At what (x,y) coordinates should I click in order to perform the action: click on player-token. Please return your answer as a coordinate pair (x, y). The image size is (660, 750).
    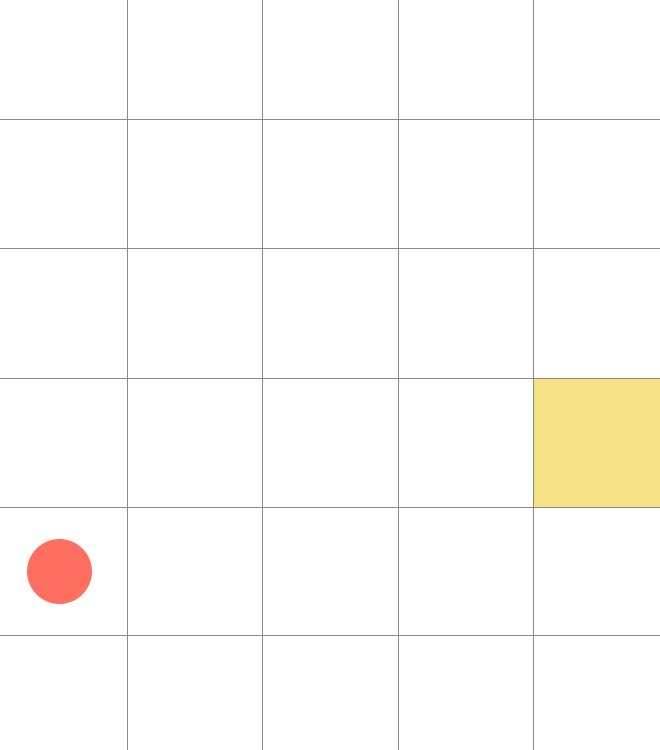
    Looking at the image, I should click on (59, 571).